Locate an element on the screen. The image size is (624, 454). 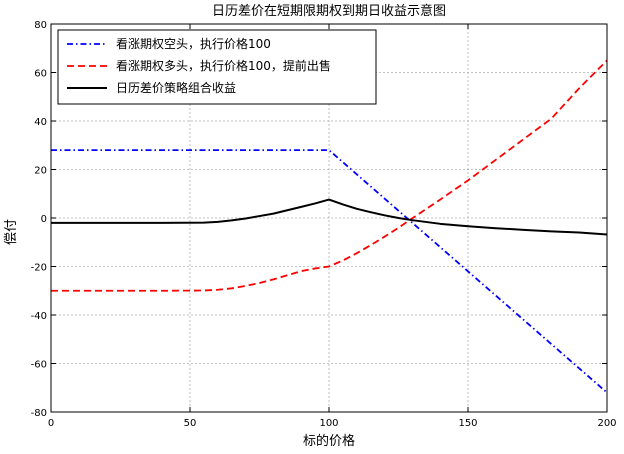
y-tick-label: 60 is located at coordinates (40, 74).